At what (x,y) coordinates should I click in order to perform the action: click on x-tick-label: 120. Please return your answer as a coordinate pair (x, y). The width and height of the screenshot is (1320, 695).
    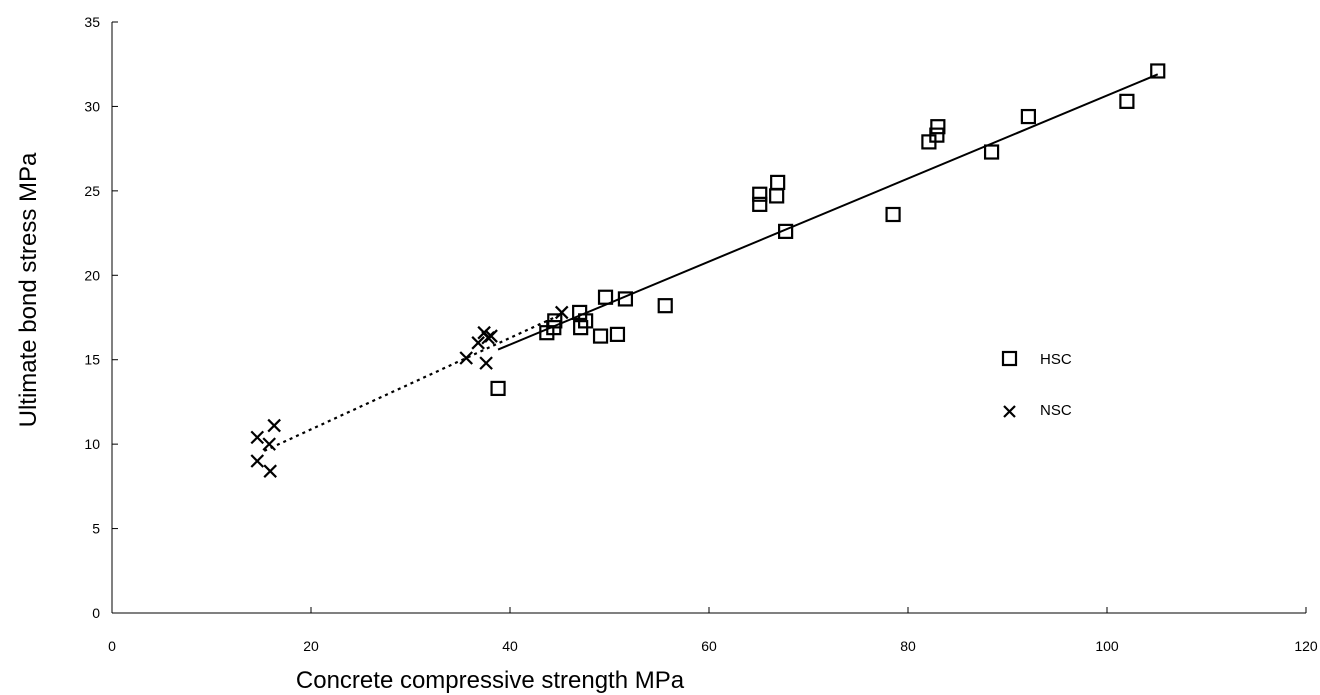
    Looking at the image, I should click on (1306, 646).